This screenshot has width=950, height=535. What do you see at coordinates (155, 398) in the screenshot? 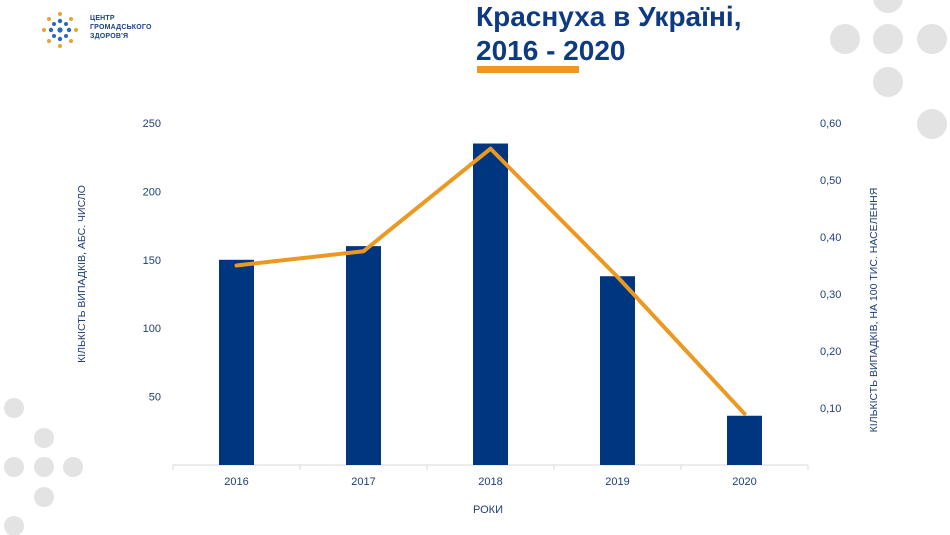
I see `y-left-tick-label: 50` at bounding box center [155, 398].